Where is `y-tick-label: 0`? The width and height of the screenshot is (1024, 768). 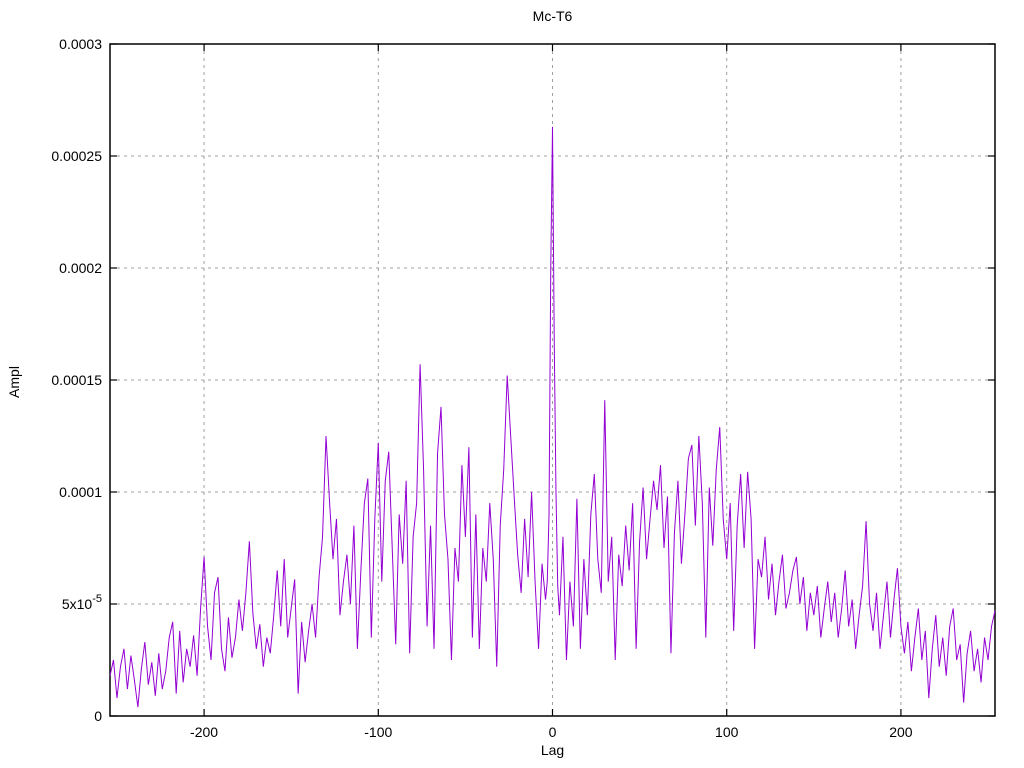 y-tick-label: 0 is located at coordinates (98, 716).